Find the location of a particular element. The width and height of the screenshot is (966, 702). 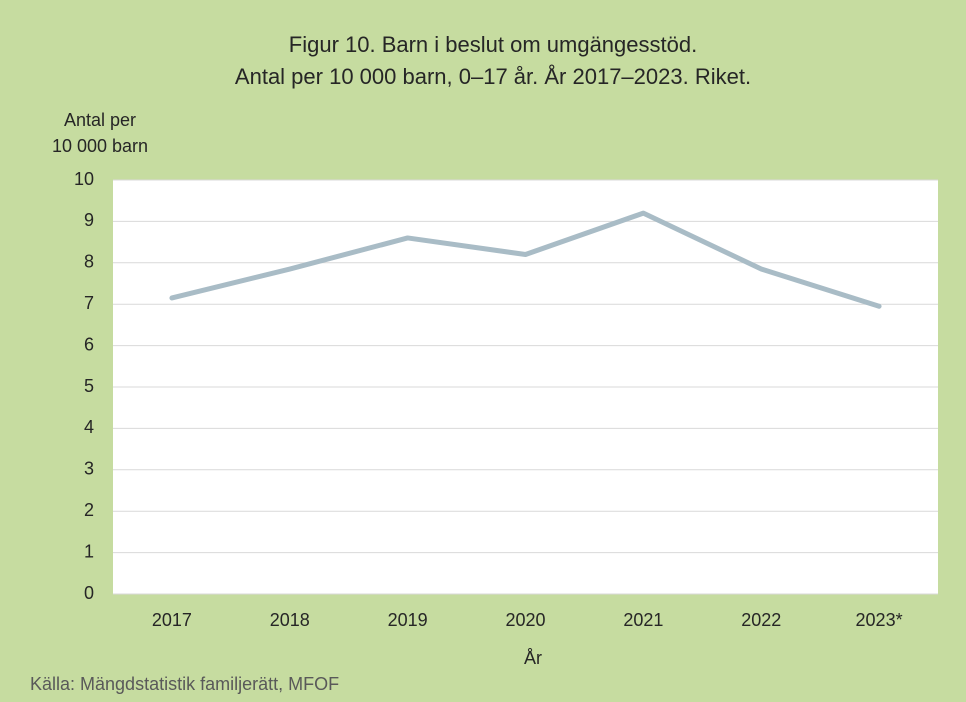

line is located at coordinates (525, 259).